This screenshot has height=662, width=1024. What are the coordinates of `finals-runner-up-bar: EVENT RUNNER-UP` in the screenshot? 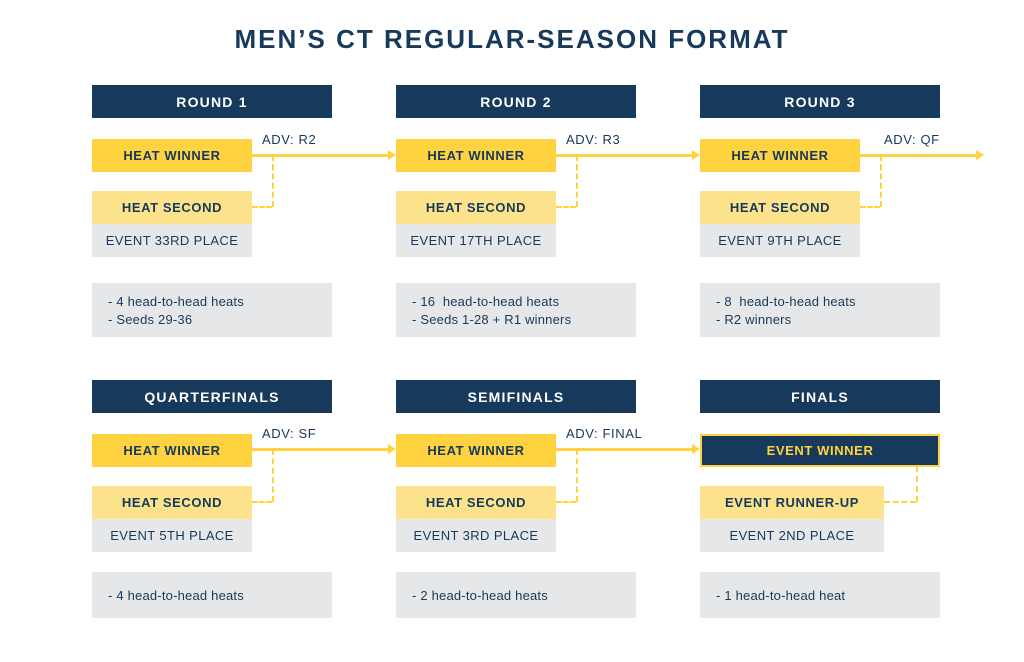 It's located at (792, 502).